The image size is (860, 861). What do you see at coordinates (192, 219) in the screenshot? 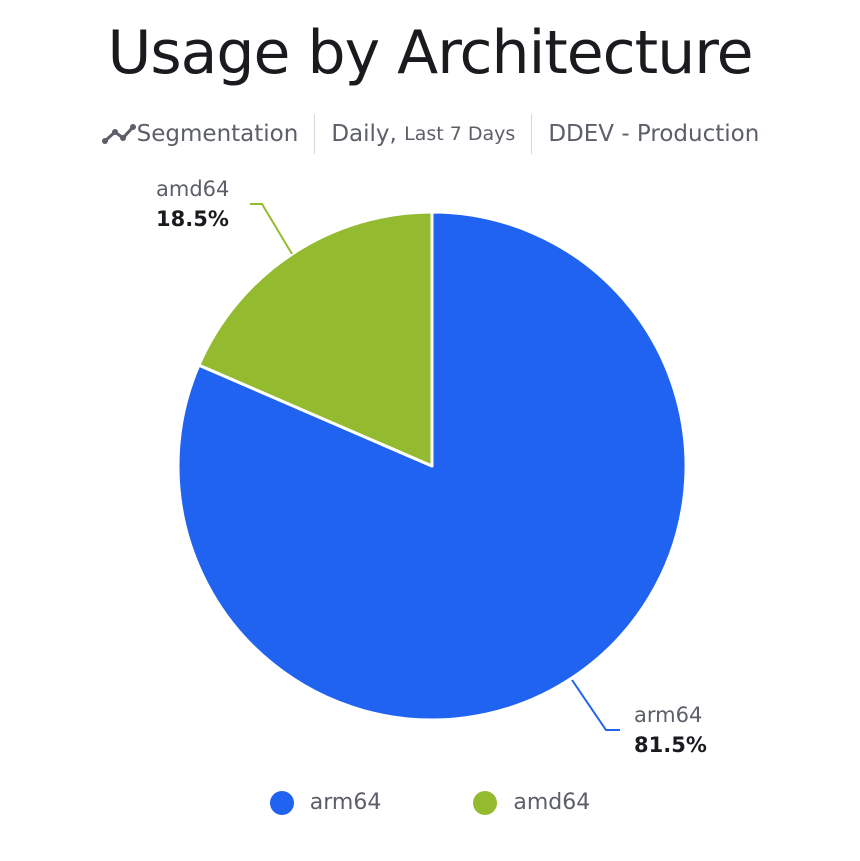
I see `data-label-value: 18.5%` at bounding box center [192, 219].